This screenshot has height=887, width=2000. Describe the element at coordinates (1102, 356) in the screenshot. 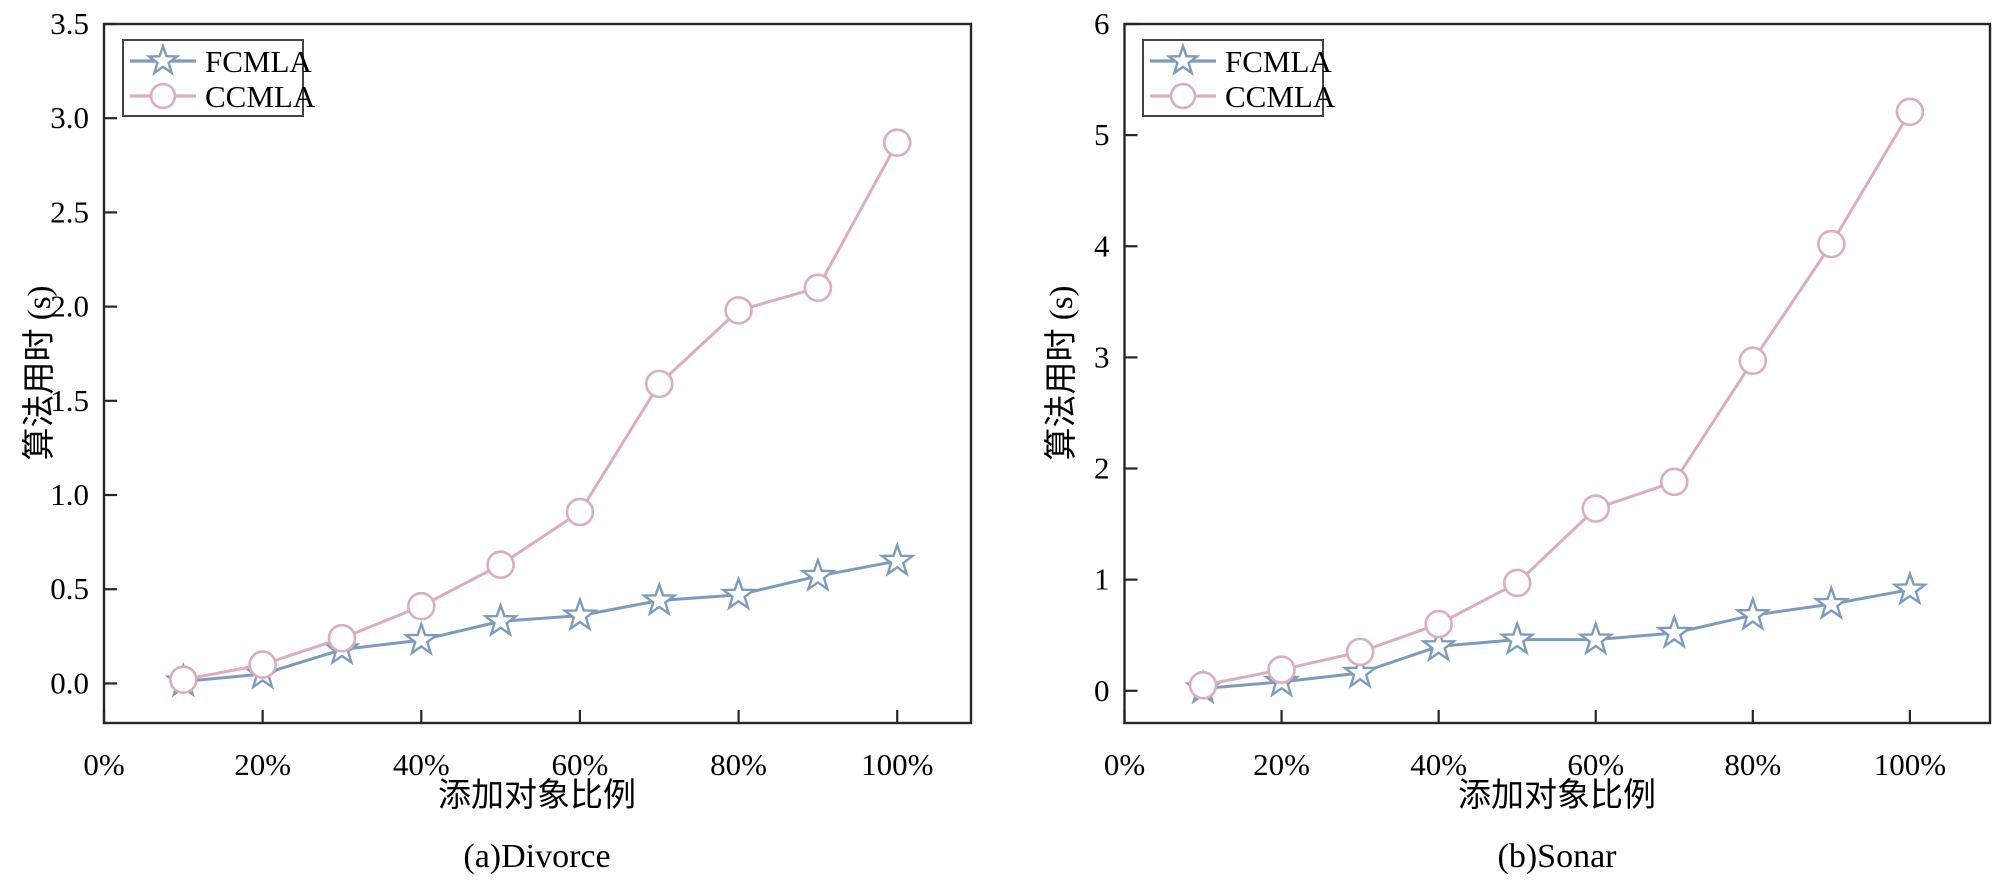

I see `y-tick-label: 3` at that location.